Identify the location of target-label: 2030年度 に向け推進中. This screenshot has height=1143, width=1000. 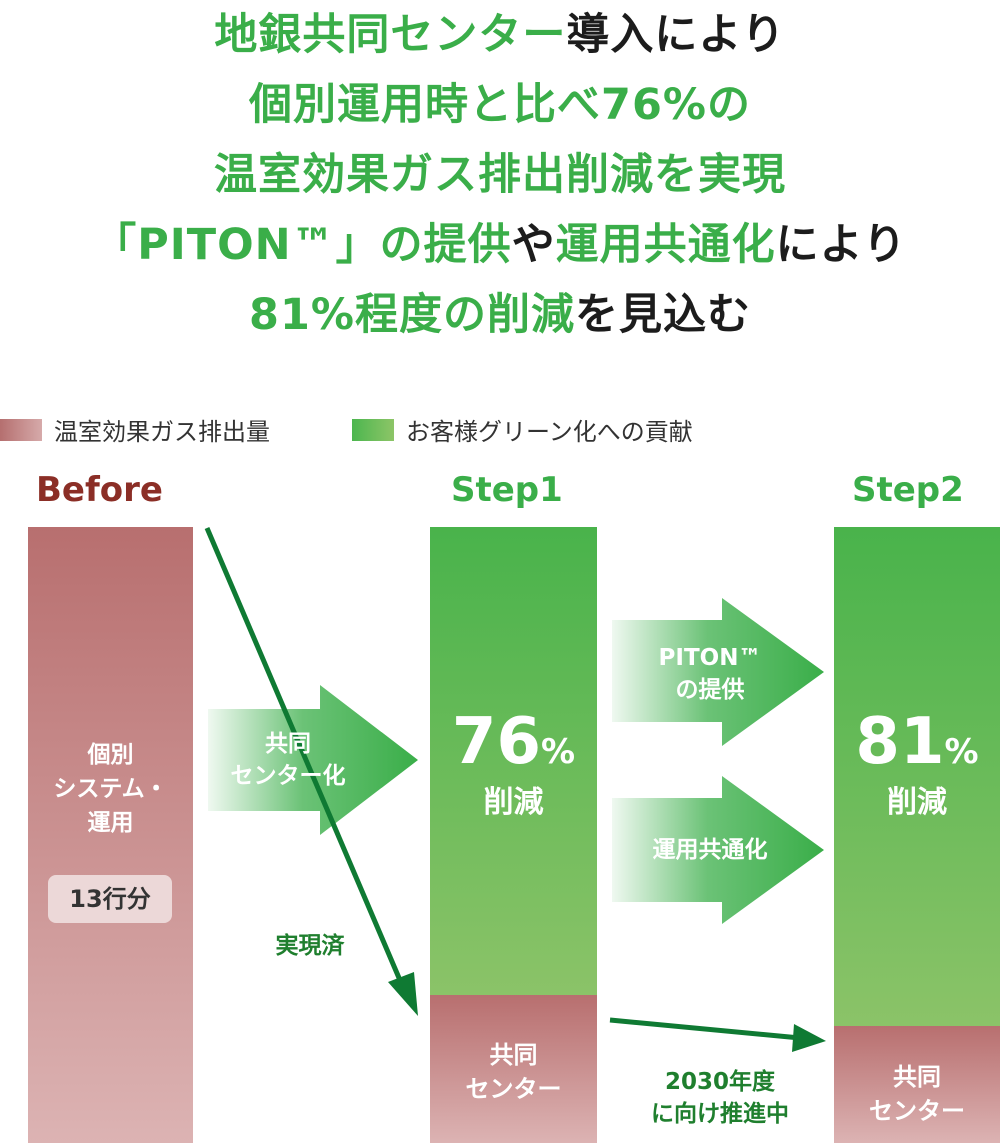
(720, 1098).